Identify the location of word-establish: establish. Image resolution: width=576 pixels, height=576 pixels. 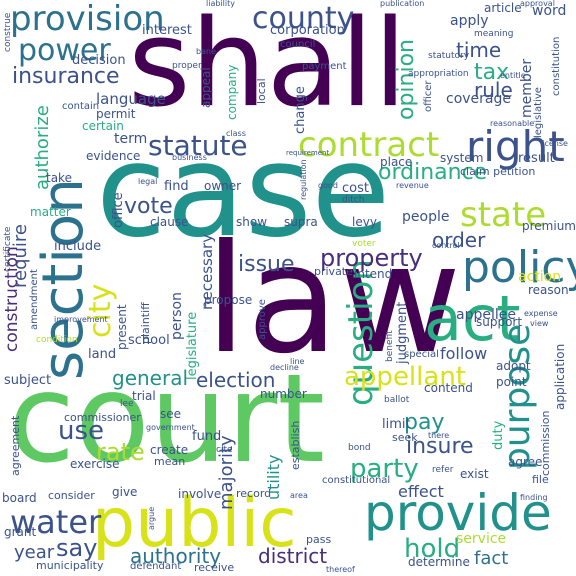
(295, 445).